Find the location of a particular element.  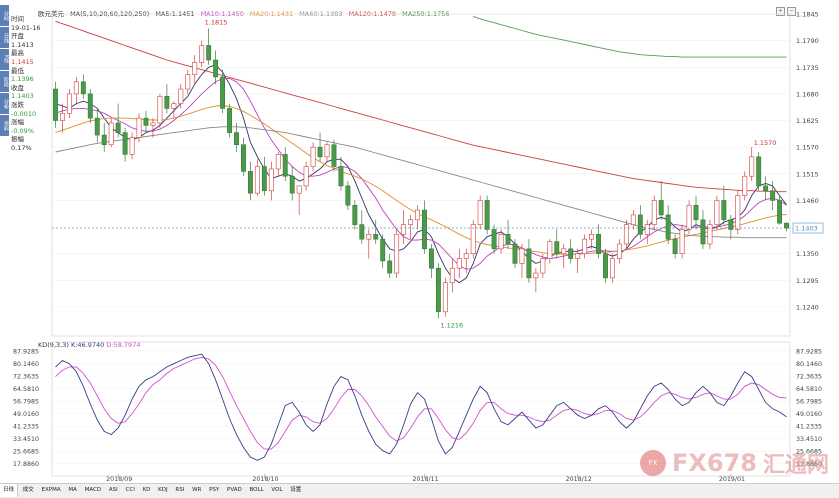

zoom-out-icon: − is located at coordinates (791, 11).